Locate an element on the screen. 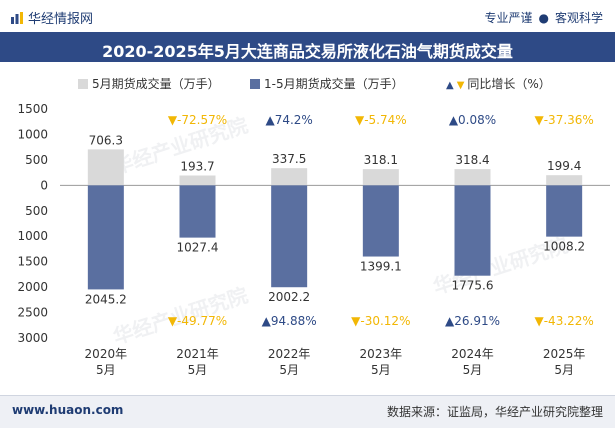 This screenshot has height=428, width=615. data-label-monthly: 193.7 is located at coordinates (197, 166).